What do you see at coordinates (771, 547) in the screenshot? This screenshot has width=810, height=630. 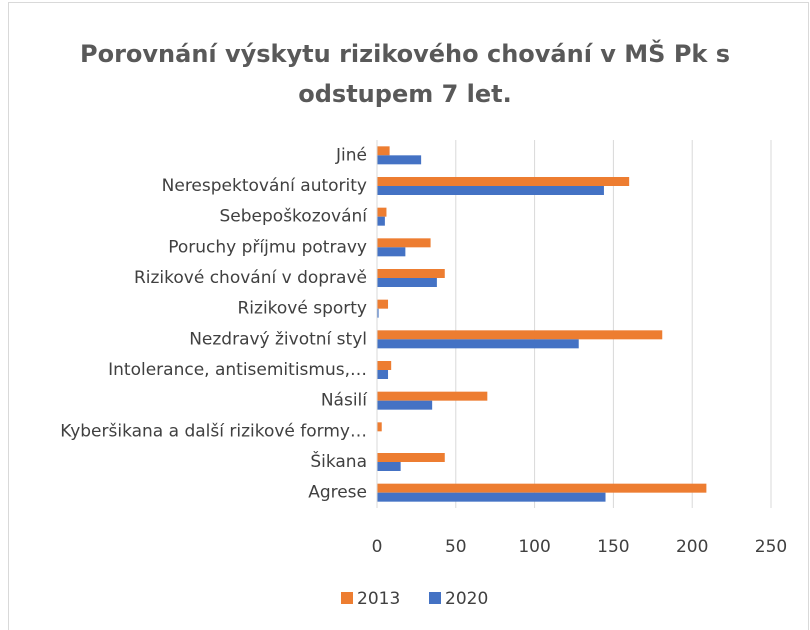 I see `x-tick-label: 250` at bounding box center [771, 547].